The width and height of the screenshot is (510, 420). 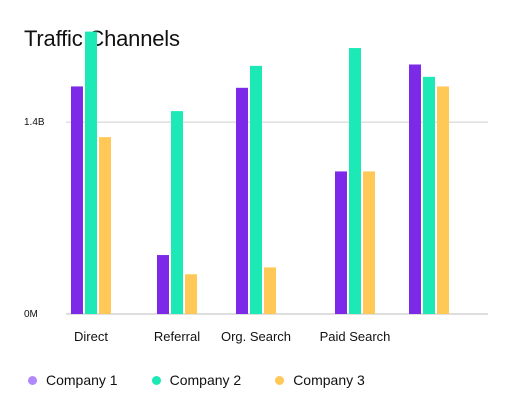 What do you see at coordinates (329, 380) in the screenshot?
I see `legend-label: Company 3` at bounding box center [329, 380].